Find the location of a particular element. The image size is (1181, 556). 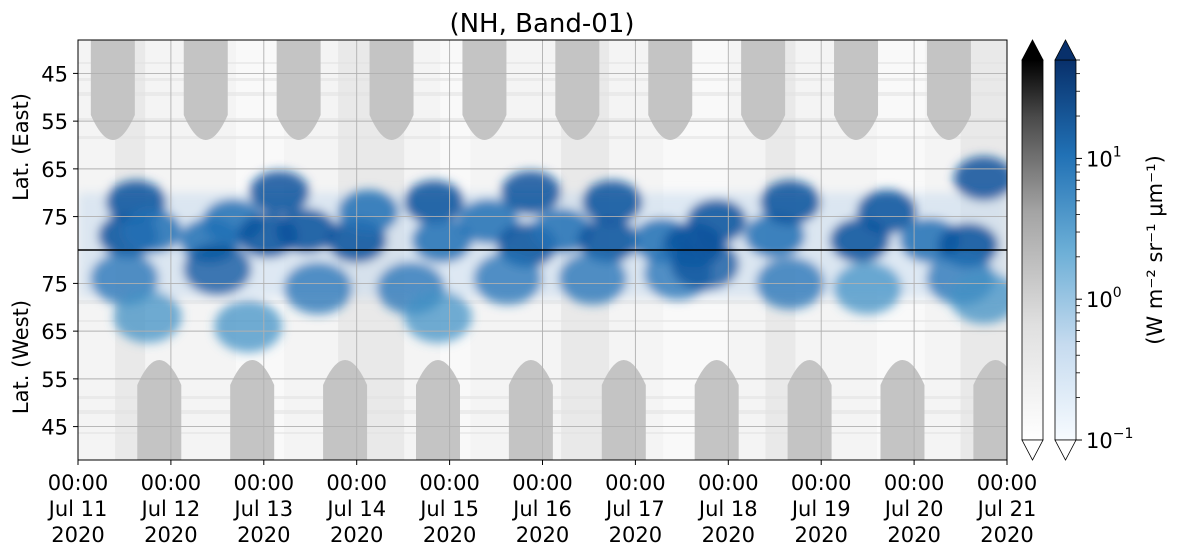

x-tick-label: Jul 13 is located at coordinates (262, 509).